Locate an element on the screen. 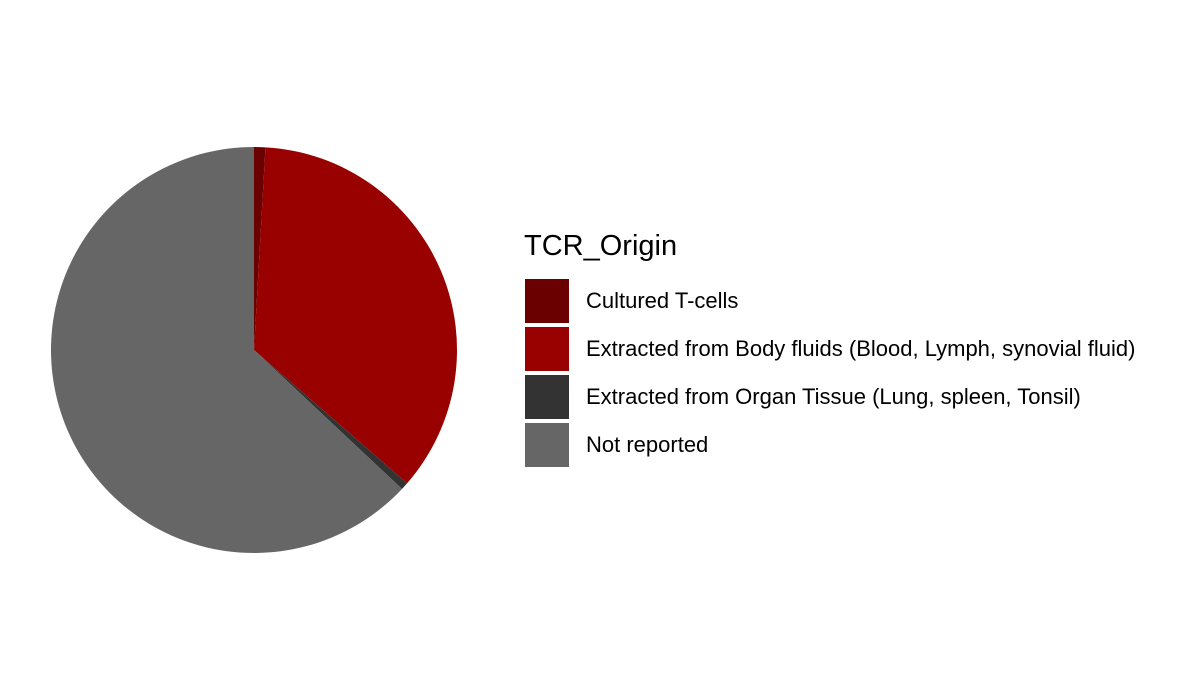  legend-key-body-fluids is located at coordinates (547, 349).